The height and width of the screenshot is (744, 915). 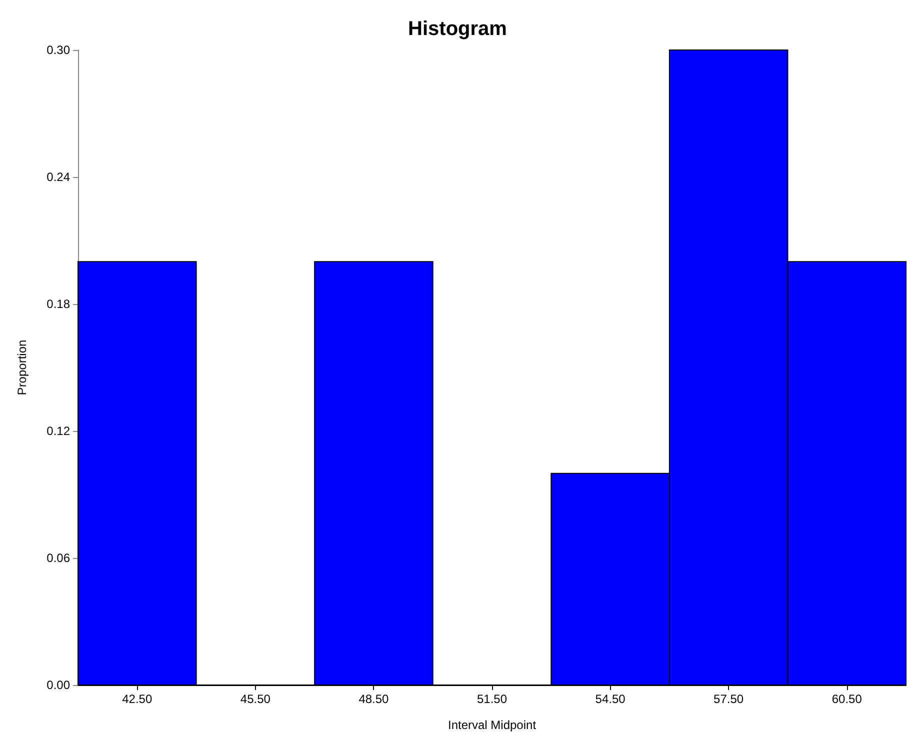 I want to click on y-tick-label: 0.30, so click(x=58, y=50).